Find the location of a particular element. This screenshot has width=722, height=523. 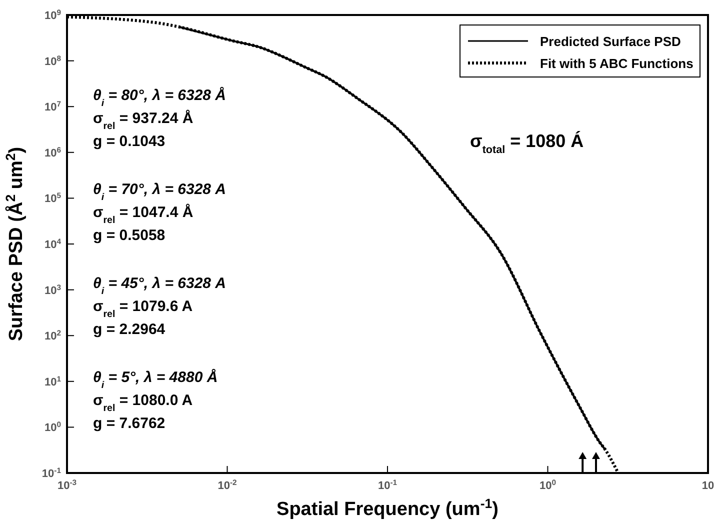

annotation: σ$_{total}$ = 1080 Á is located at coordinates (527, 143).